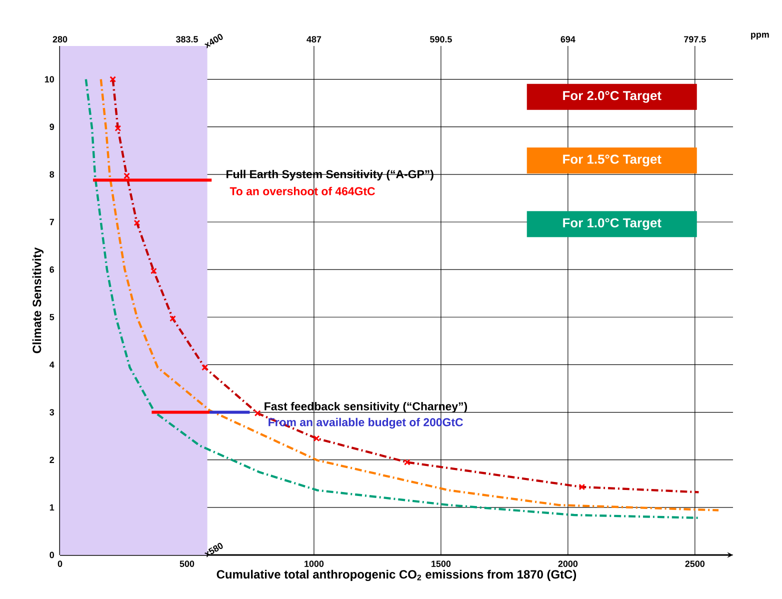 The width and height of the screenshot is (782, 599). I want to click on x2-tick-label: 797.5, so click(695, 39).